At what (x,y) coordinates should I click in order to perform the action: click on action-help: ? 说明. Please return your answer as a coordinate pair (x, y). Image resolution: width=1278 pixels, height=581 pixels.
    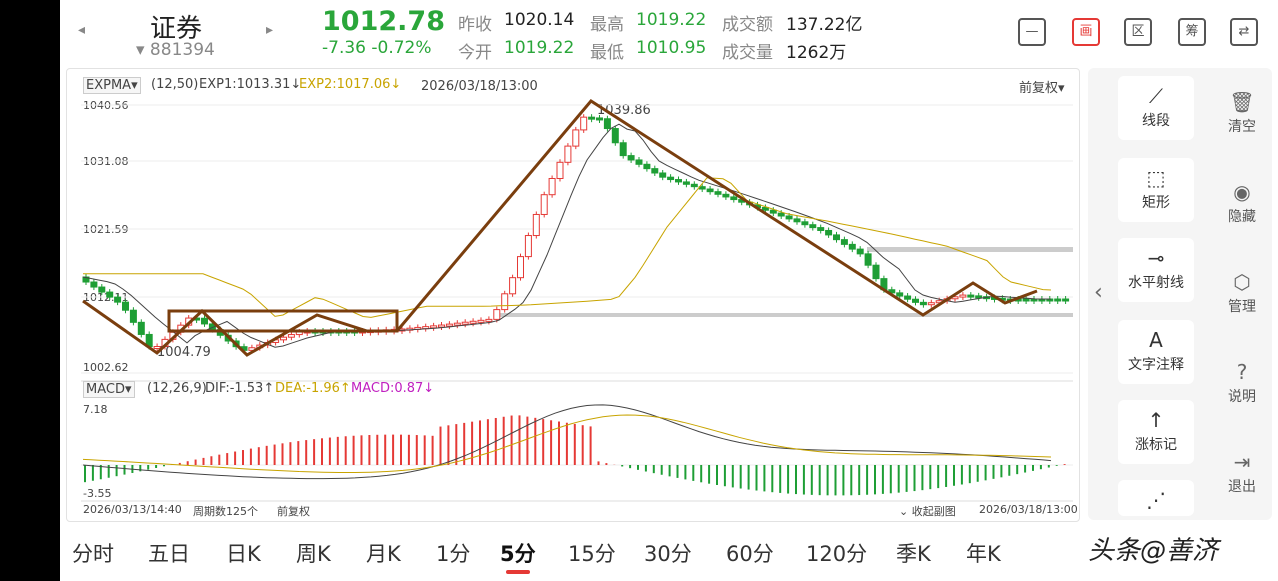
    Looking at the image, I should click on (1242, 383).